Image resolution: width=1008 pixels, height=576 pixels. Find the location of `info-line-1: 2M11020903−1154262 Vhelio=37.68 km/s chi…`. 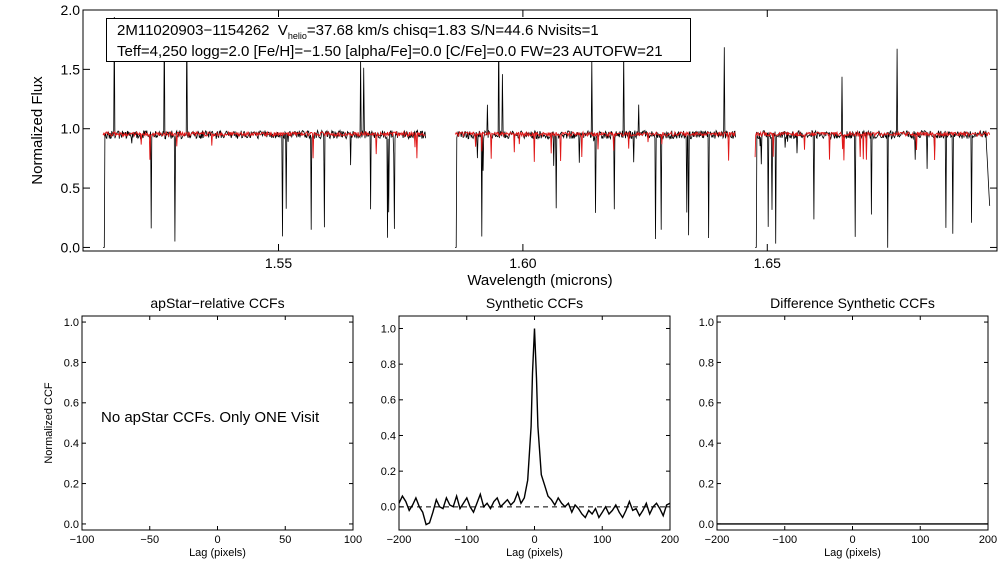

info-line-1: 2M11020903−1154262 Vhelio=37.68 km/s chi… is located at coordinates (403, 33).